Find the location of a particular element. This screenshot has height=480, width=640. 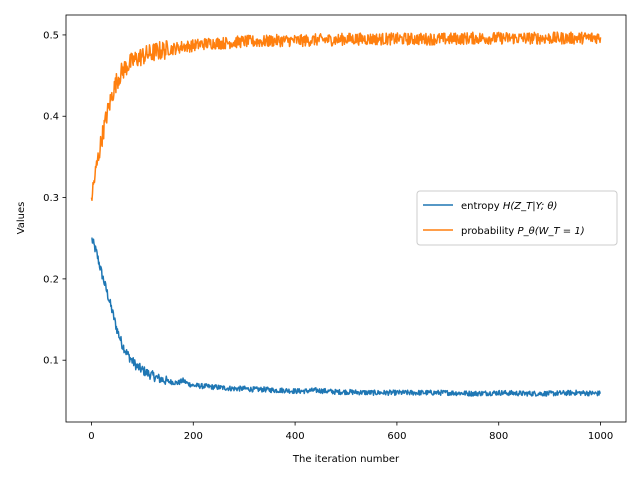

y-tick-label: 0.3 is located at coordinates (51, 198).